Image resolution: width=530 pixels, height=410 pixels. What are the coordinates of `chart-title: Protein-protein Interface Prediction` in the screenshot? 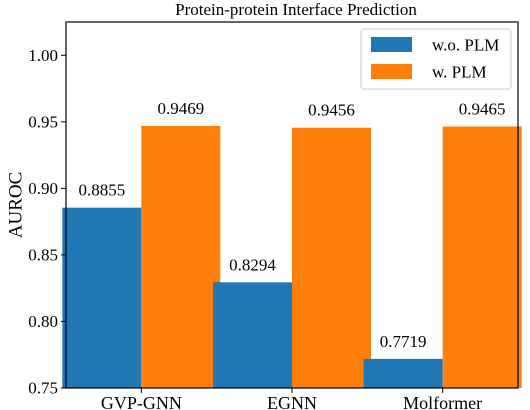 It's located at (296, 9).